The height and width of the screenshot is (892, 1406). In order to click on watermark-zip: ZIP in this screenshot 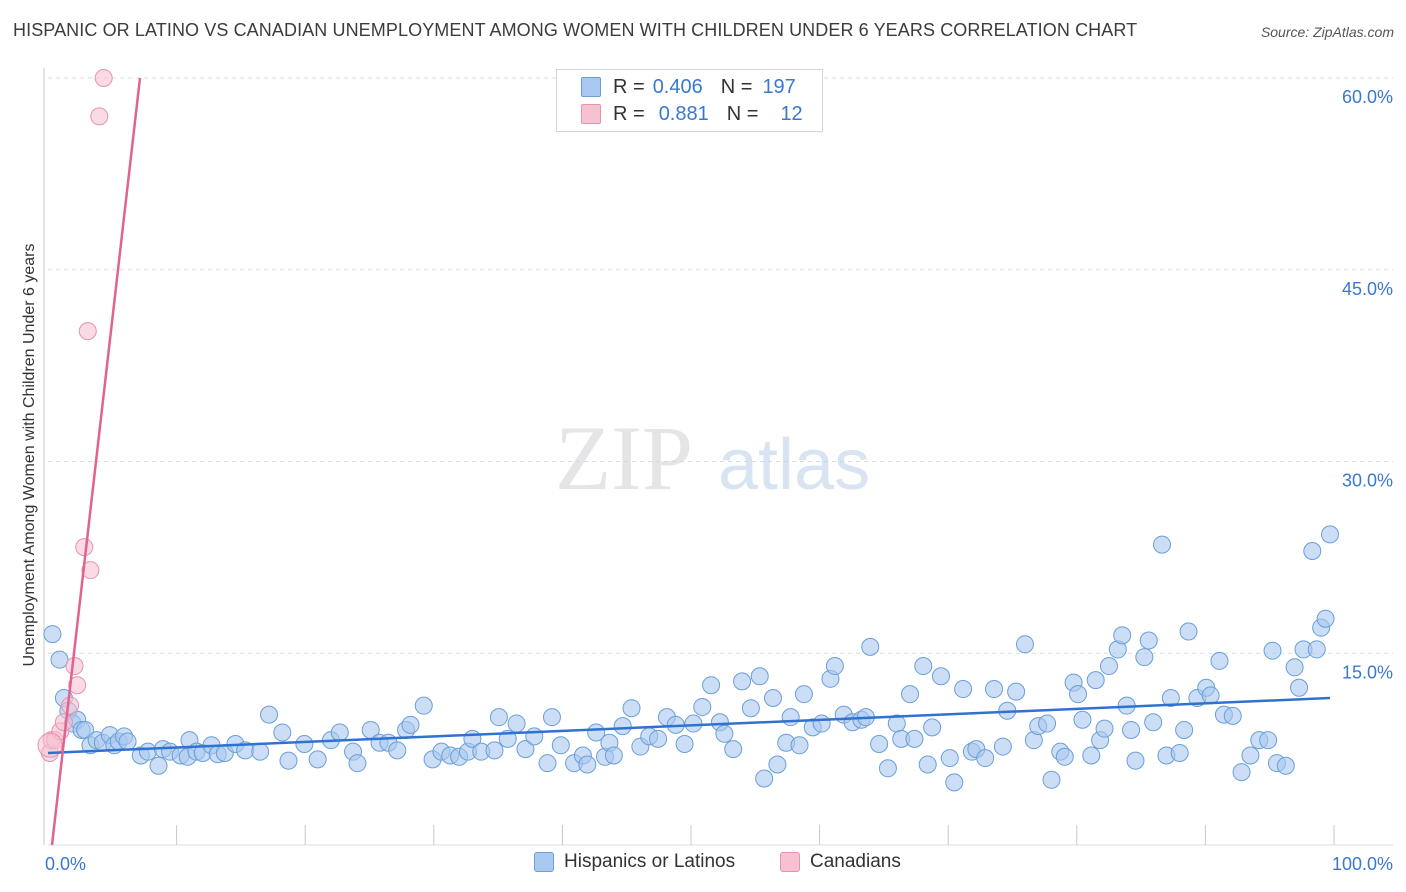, I will do `click(624, 458)`.